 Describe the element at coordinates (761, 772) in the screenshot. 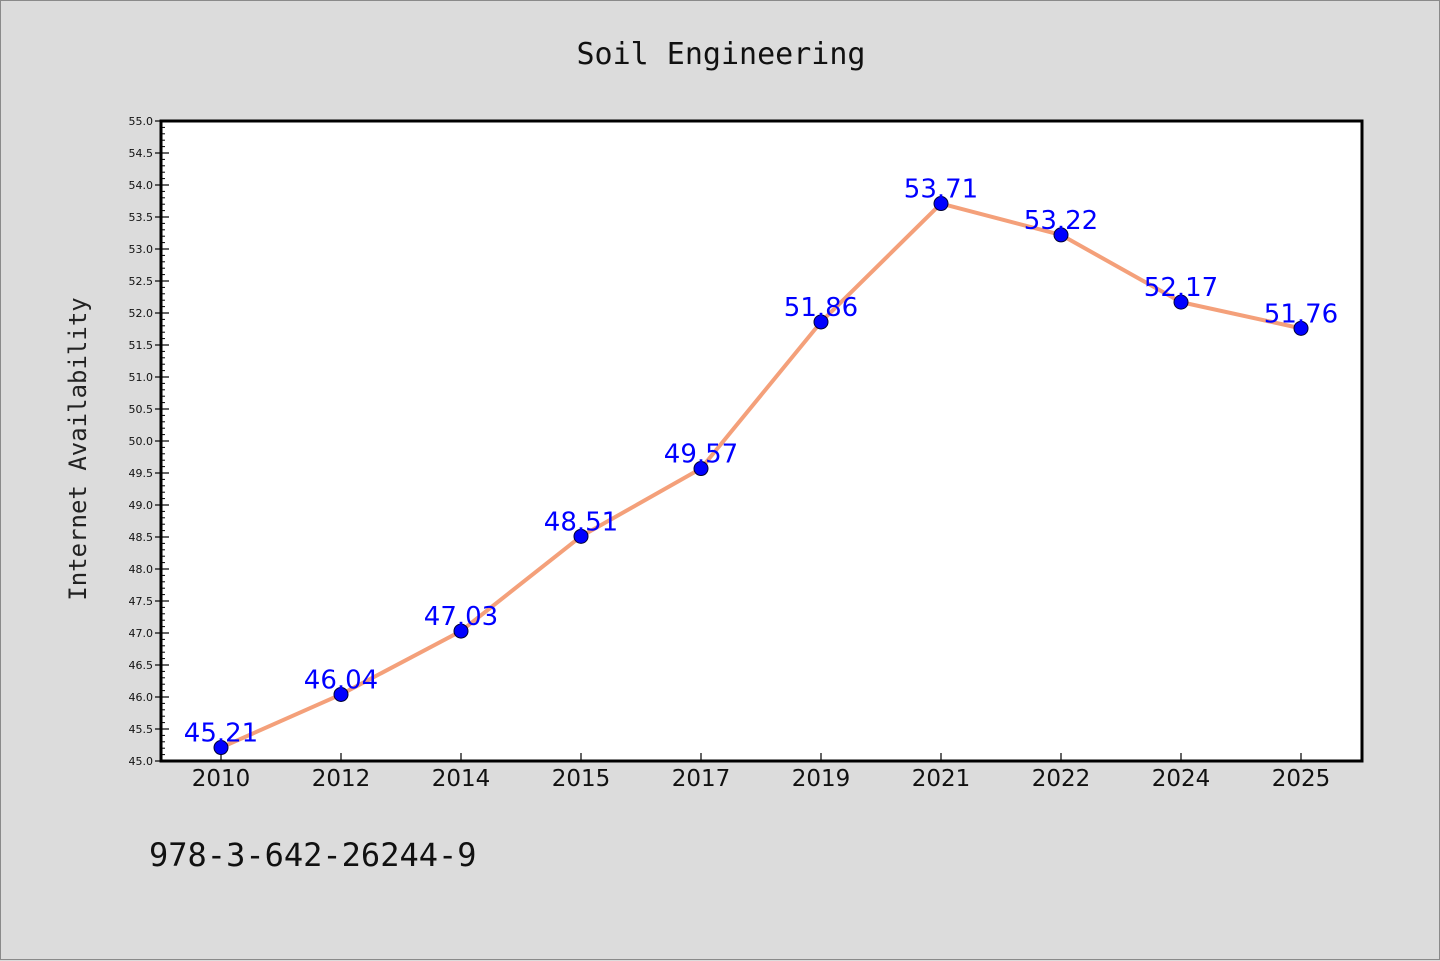

I see `x-ticks: 2010 2012 2014 2015 2017 2019 2021 2022 2024 2025` at that location.